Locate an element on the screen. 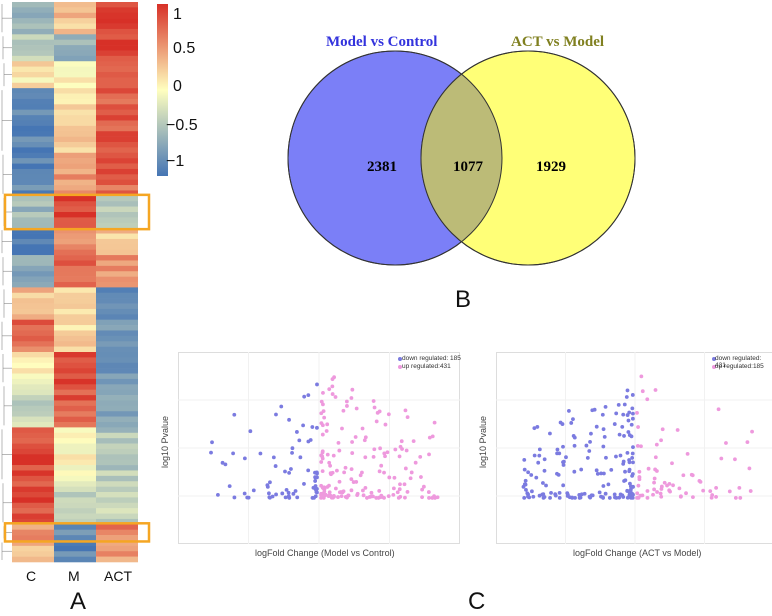 This screenshot has width=772, height=616. venn-intersection-count: 1077 is located at coordinates (468, 167).